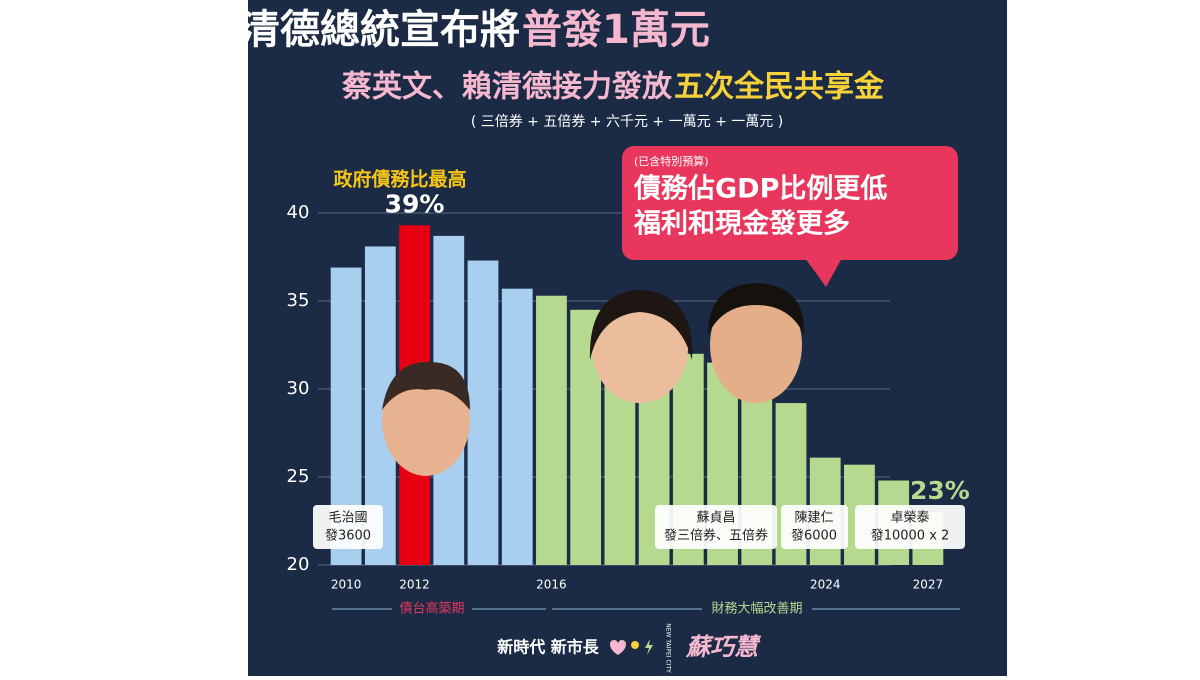 This screenshot has width=1200, height=680. What do you see at coordinates (825, 585) in the screenshot?
I see `x-tick-label: 2024` at bounding box center [825, 585].